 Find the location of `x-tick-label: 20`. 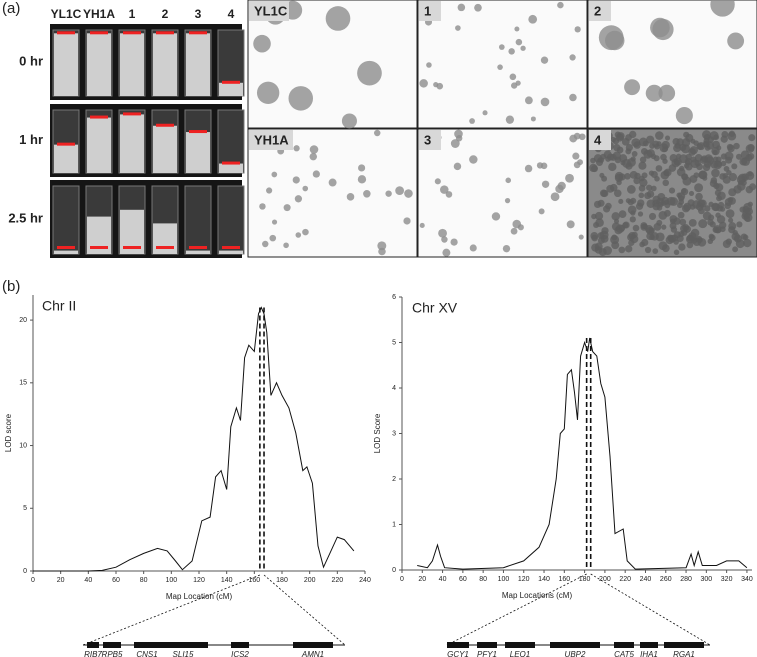

x-tick-label: 20 is located at coordinates (61, 580).